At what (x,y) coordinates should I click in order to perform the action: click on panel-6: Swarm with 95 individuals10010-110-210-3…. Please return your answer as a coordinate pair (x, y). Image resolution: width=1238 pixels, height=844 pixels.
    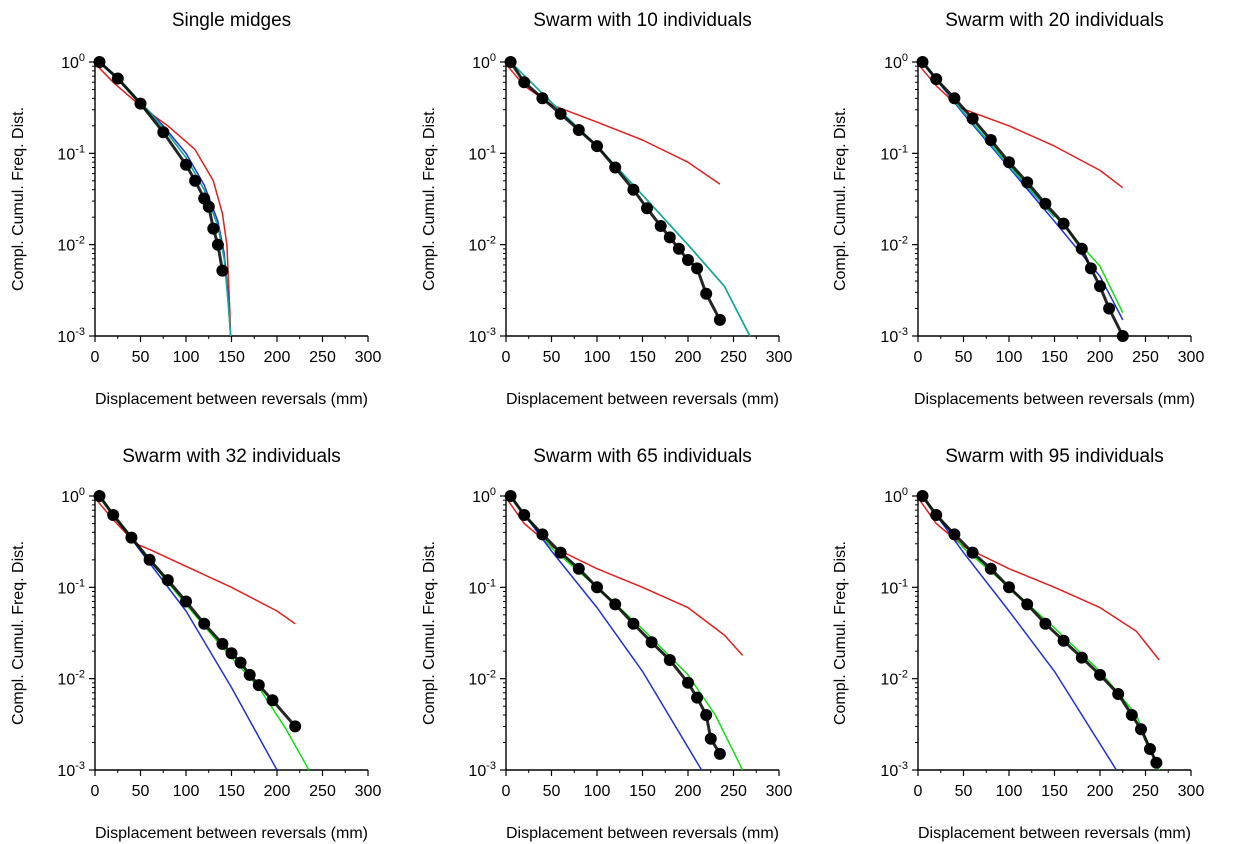
    Looking at the image, I should click on (1018, 644).